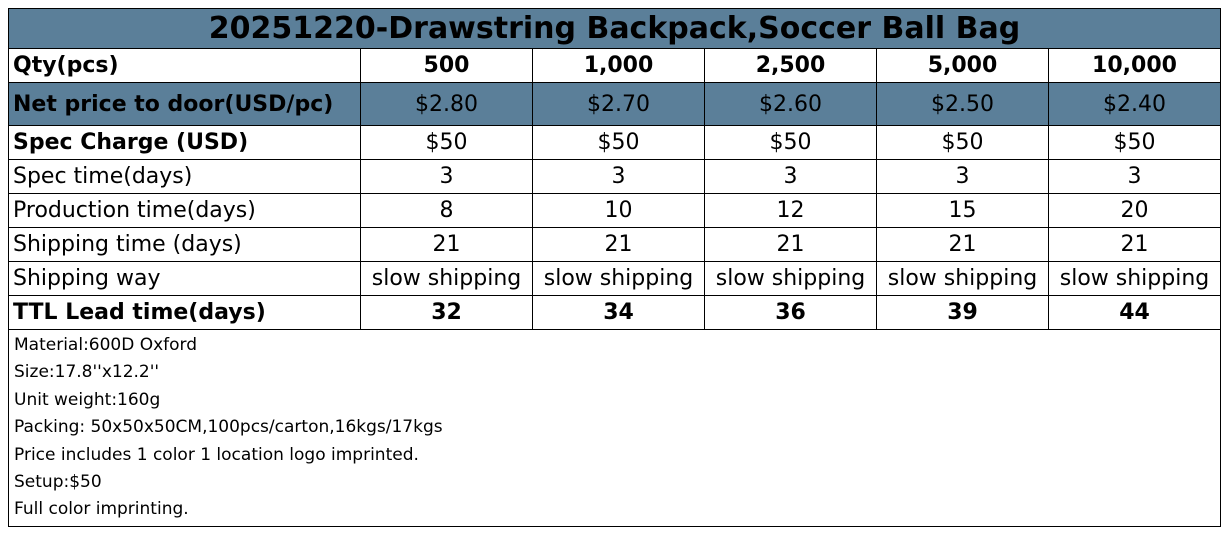 The image size is (1227, 541). I want to click on note-unit-weight: Unit weight:160g, so click(87, 399).